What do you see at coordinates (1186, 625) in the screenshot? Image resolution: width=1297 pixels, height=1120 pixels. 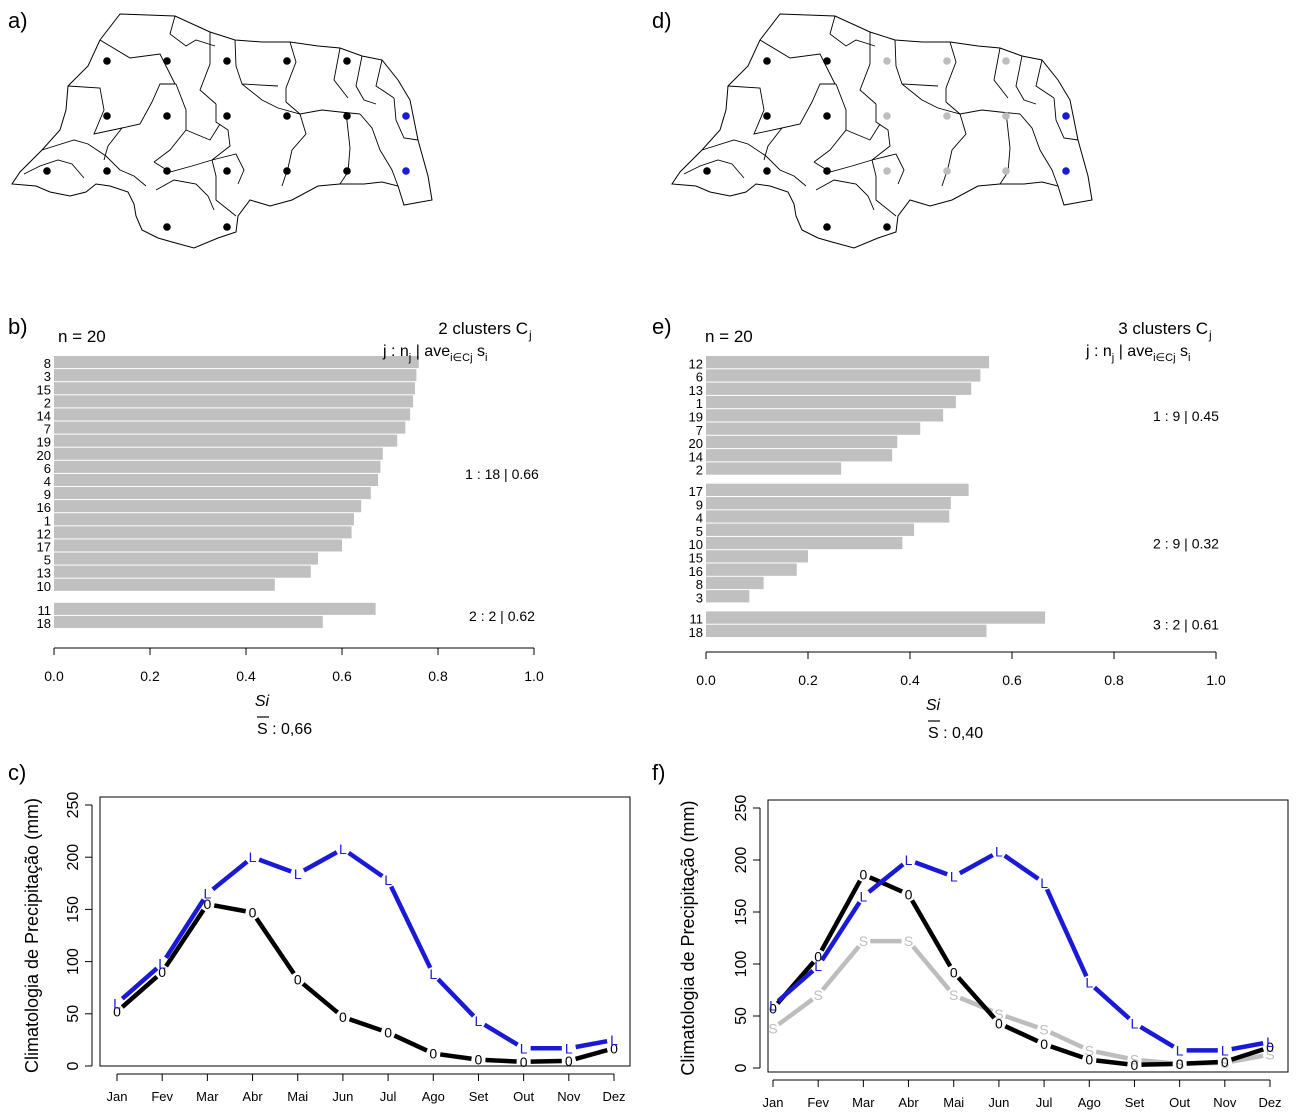 I see `cluster-summary: 3 : 2 | 0.61` at bounding box center [1186, 625].